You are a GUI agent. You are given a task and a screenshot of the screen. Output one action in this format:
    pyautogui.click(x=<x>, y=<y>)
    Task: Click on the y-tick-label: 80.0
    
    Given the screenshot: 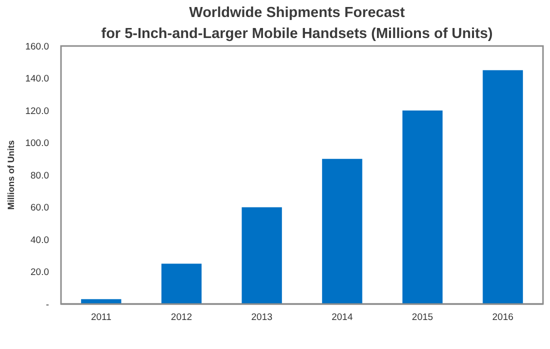 What is the action you would take?
    pyautogui.click(x=39, y=176)
    